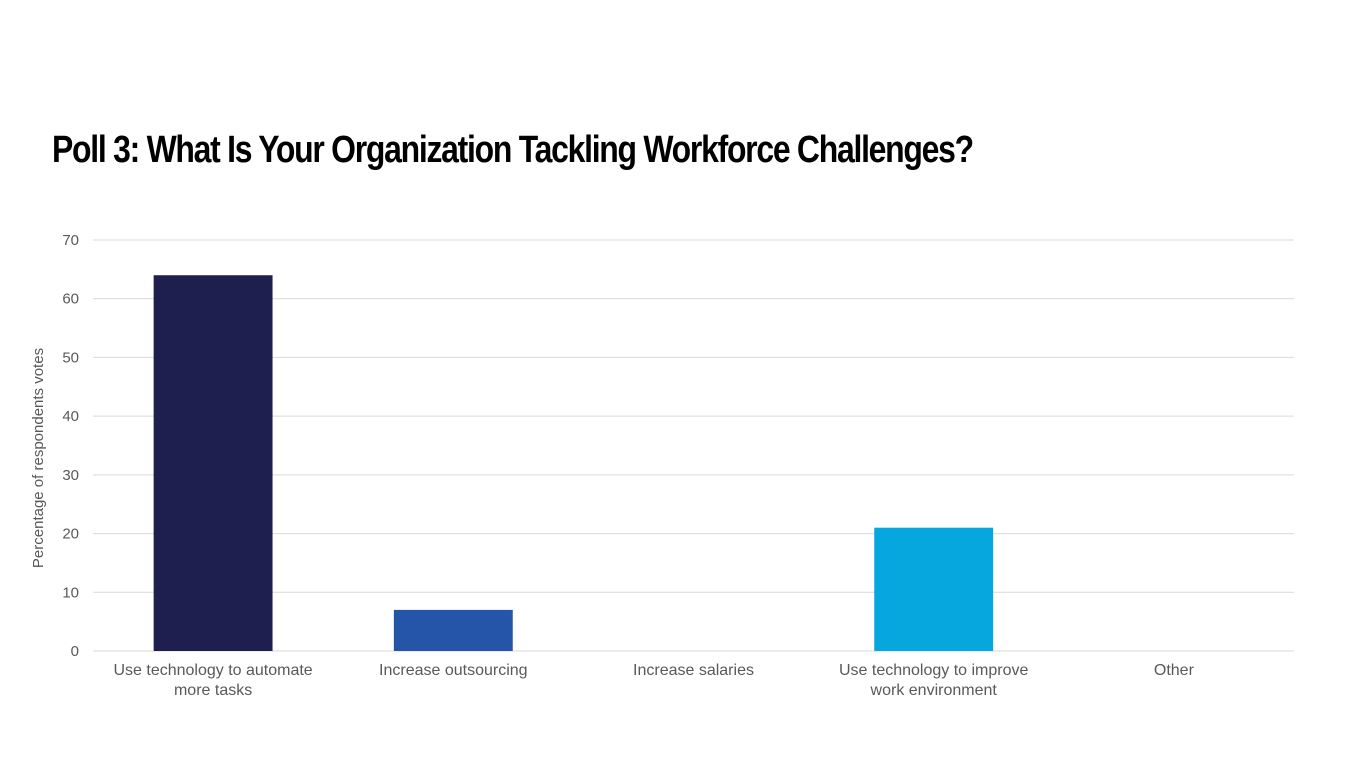 The height and width of the screenshot is (772, 1360). Describe the element at coordinates (70, 240) in the screenshot. I see `y-tick-label: 70` at that location.